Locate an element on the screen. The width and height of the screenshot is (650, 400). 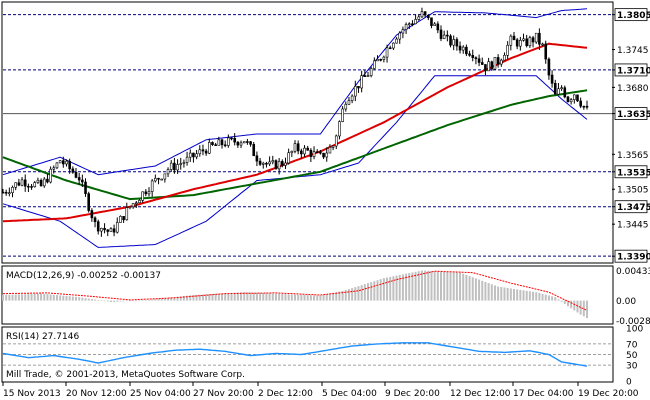
macd-tick-label: -0.00284 is located at coordinates (633, 322).